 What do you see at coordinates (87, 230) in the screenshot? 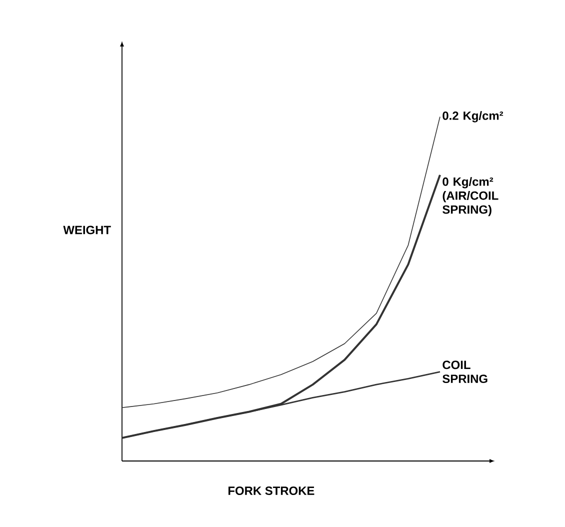
I see `y-axis-title: WEIGHT` at bounding box center [87, 230].